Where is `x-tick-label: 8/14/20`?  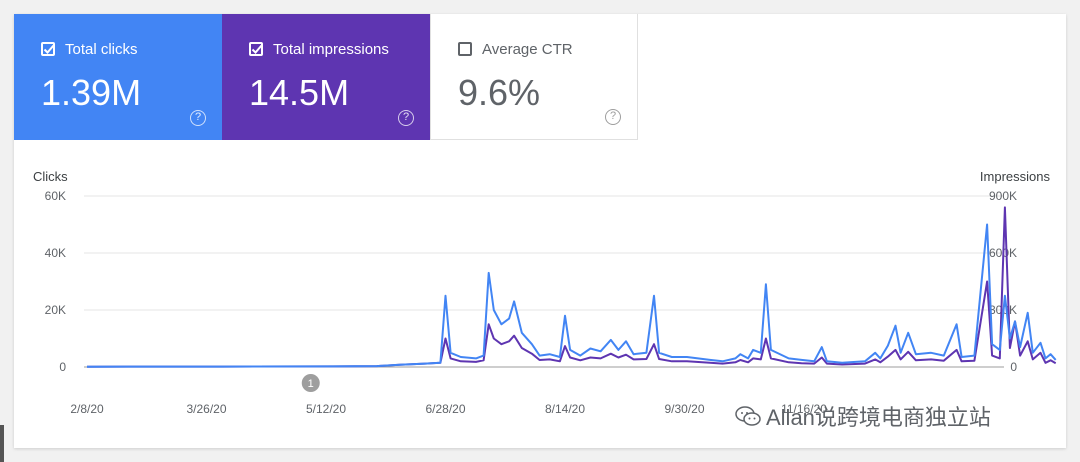 x-tick-label: 8/14/20 is located at coordinates (565, 409).